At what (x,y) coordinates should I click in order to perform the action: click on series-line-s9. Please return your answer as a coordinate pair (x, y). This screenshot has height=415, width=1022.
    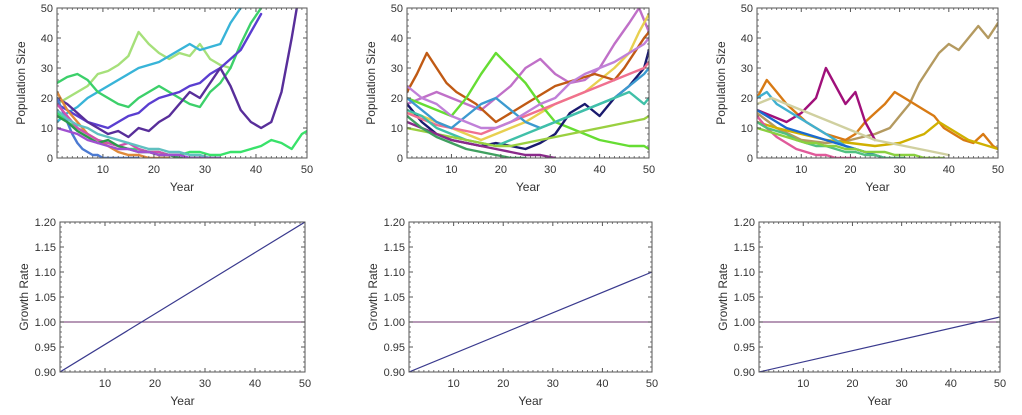
    Looking at the image, I should click on (528, 119).